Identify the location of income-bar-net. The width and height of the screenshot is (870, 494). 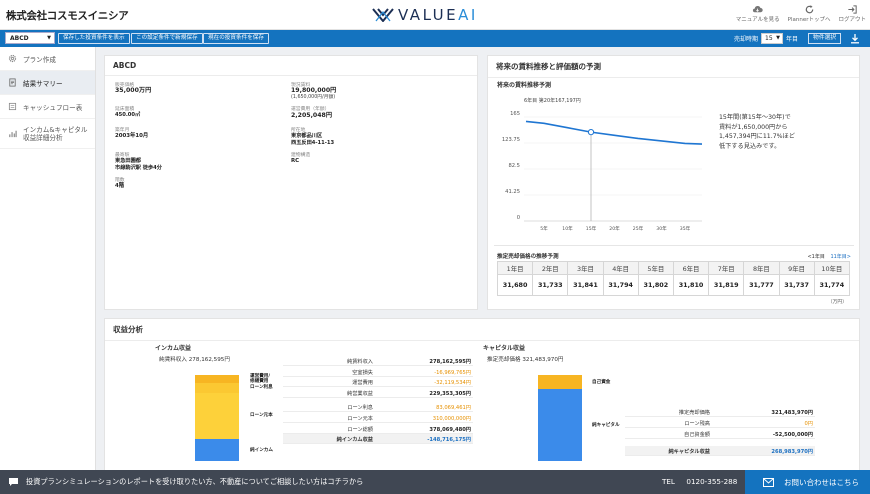
(217, 450).